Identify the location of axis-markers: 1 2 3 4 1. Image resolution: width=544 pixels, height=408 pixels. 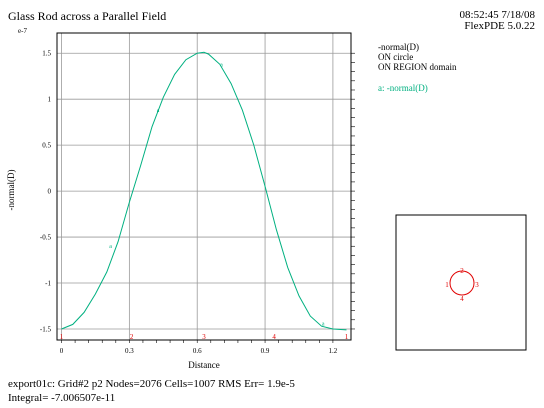
(204, 337).